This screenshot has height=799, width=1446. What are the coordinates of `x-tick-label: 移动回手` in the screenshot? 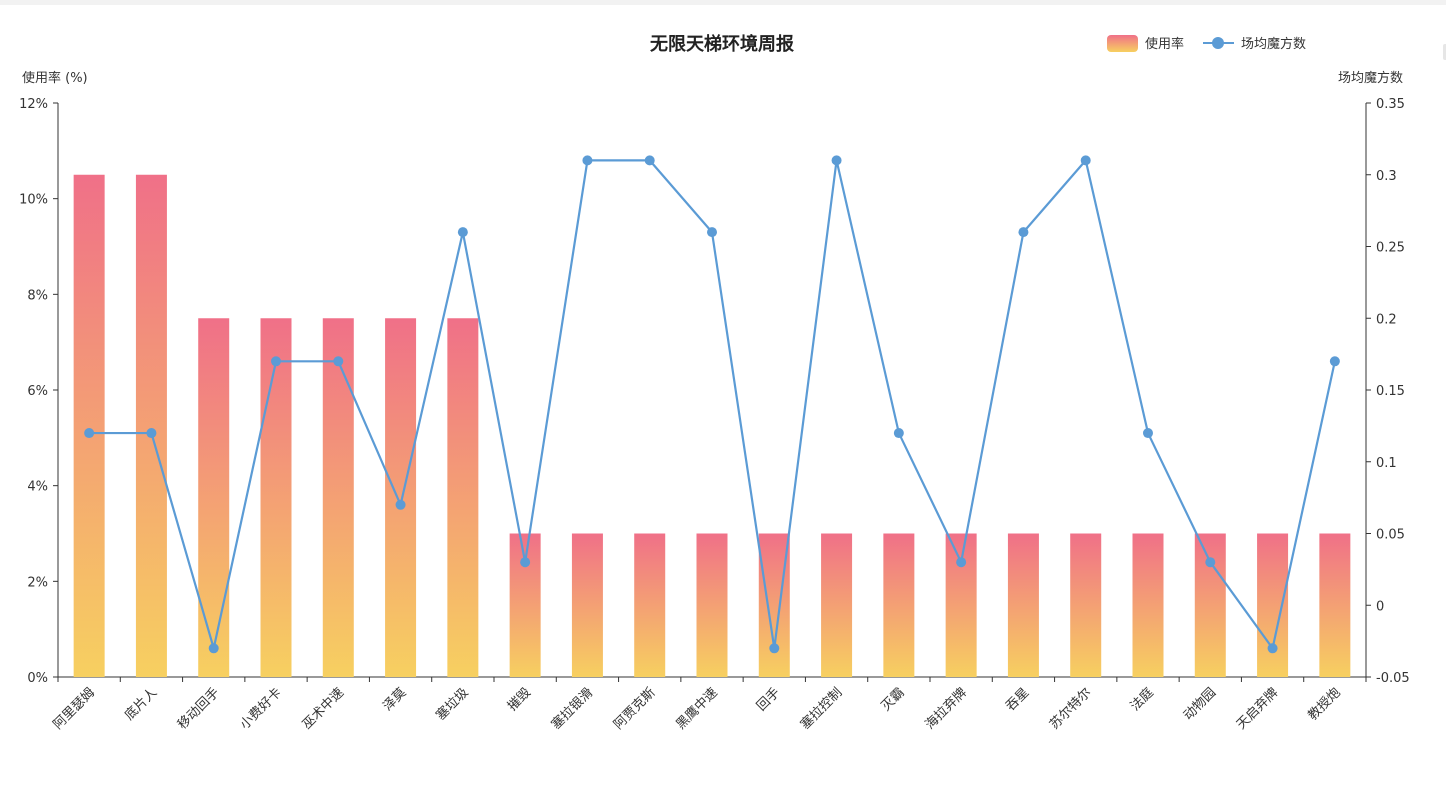 It's located at (198, 708).